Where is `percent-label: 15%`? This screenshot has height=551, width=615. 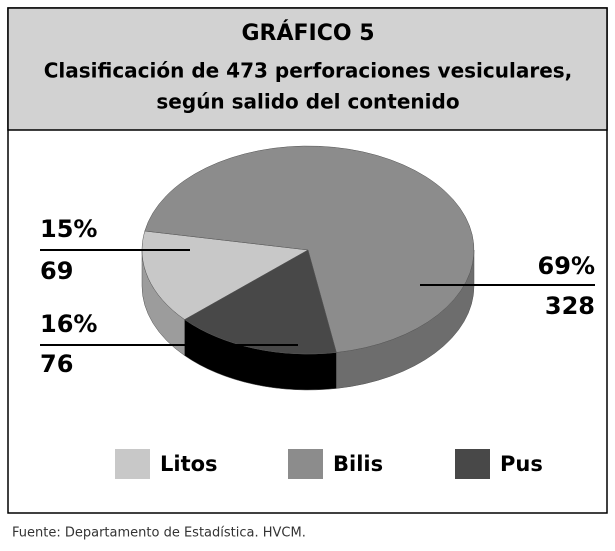 percent-label: 15% is located at coordinates (68, 229).